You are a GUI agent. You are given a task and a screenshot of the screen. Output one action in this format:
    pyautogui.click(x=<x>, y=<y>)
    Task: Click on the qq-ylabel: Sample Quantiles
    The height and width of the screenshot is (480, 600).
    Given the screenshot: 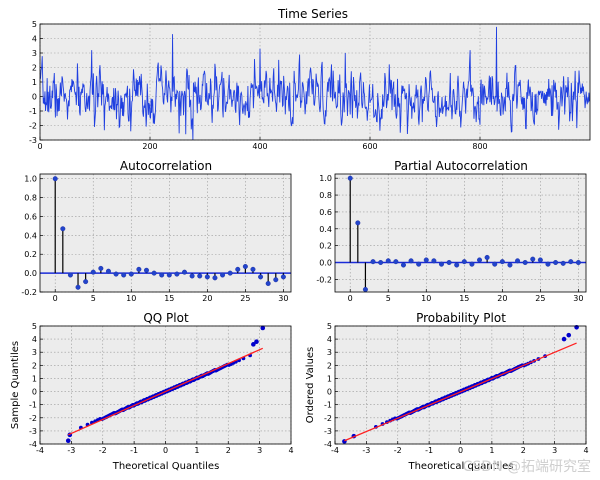 What is the action you would take?
    pyautogui.click(x=15, y=385)
    